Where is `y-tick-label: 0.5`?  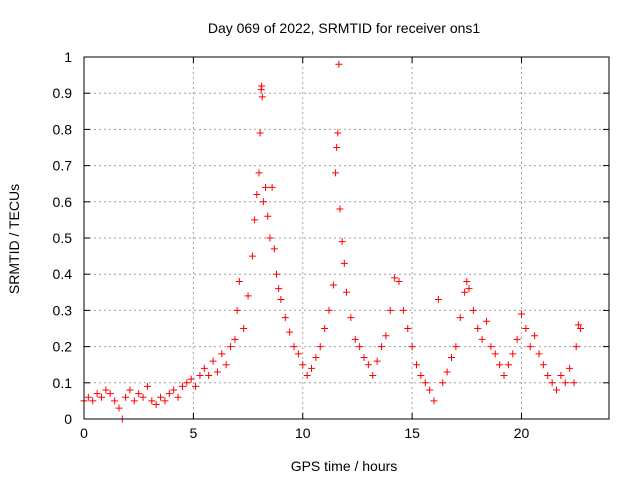 y-tick-label: 0.5 is located at coordinates (63, 238).